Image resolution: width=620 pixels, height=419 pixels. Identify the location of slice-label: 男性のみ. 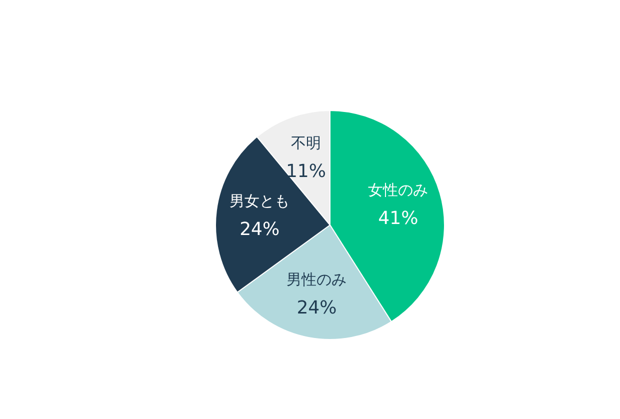
(316, 279).